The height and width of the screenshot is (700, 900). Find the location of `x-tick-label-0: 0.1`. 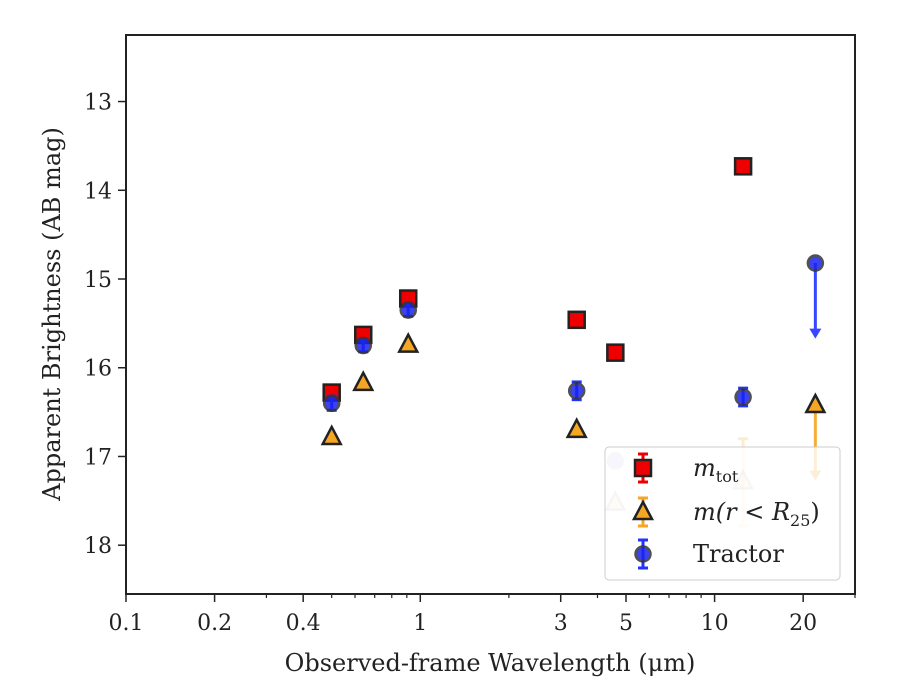

x-tick-label-0: 0.1 is located at coordinates (126, 623).